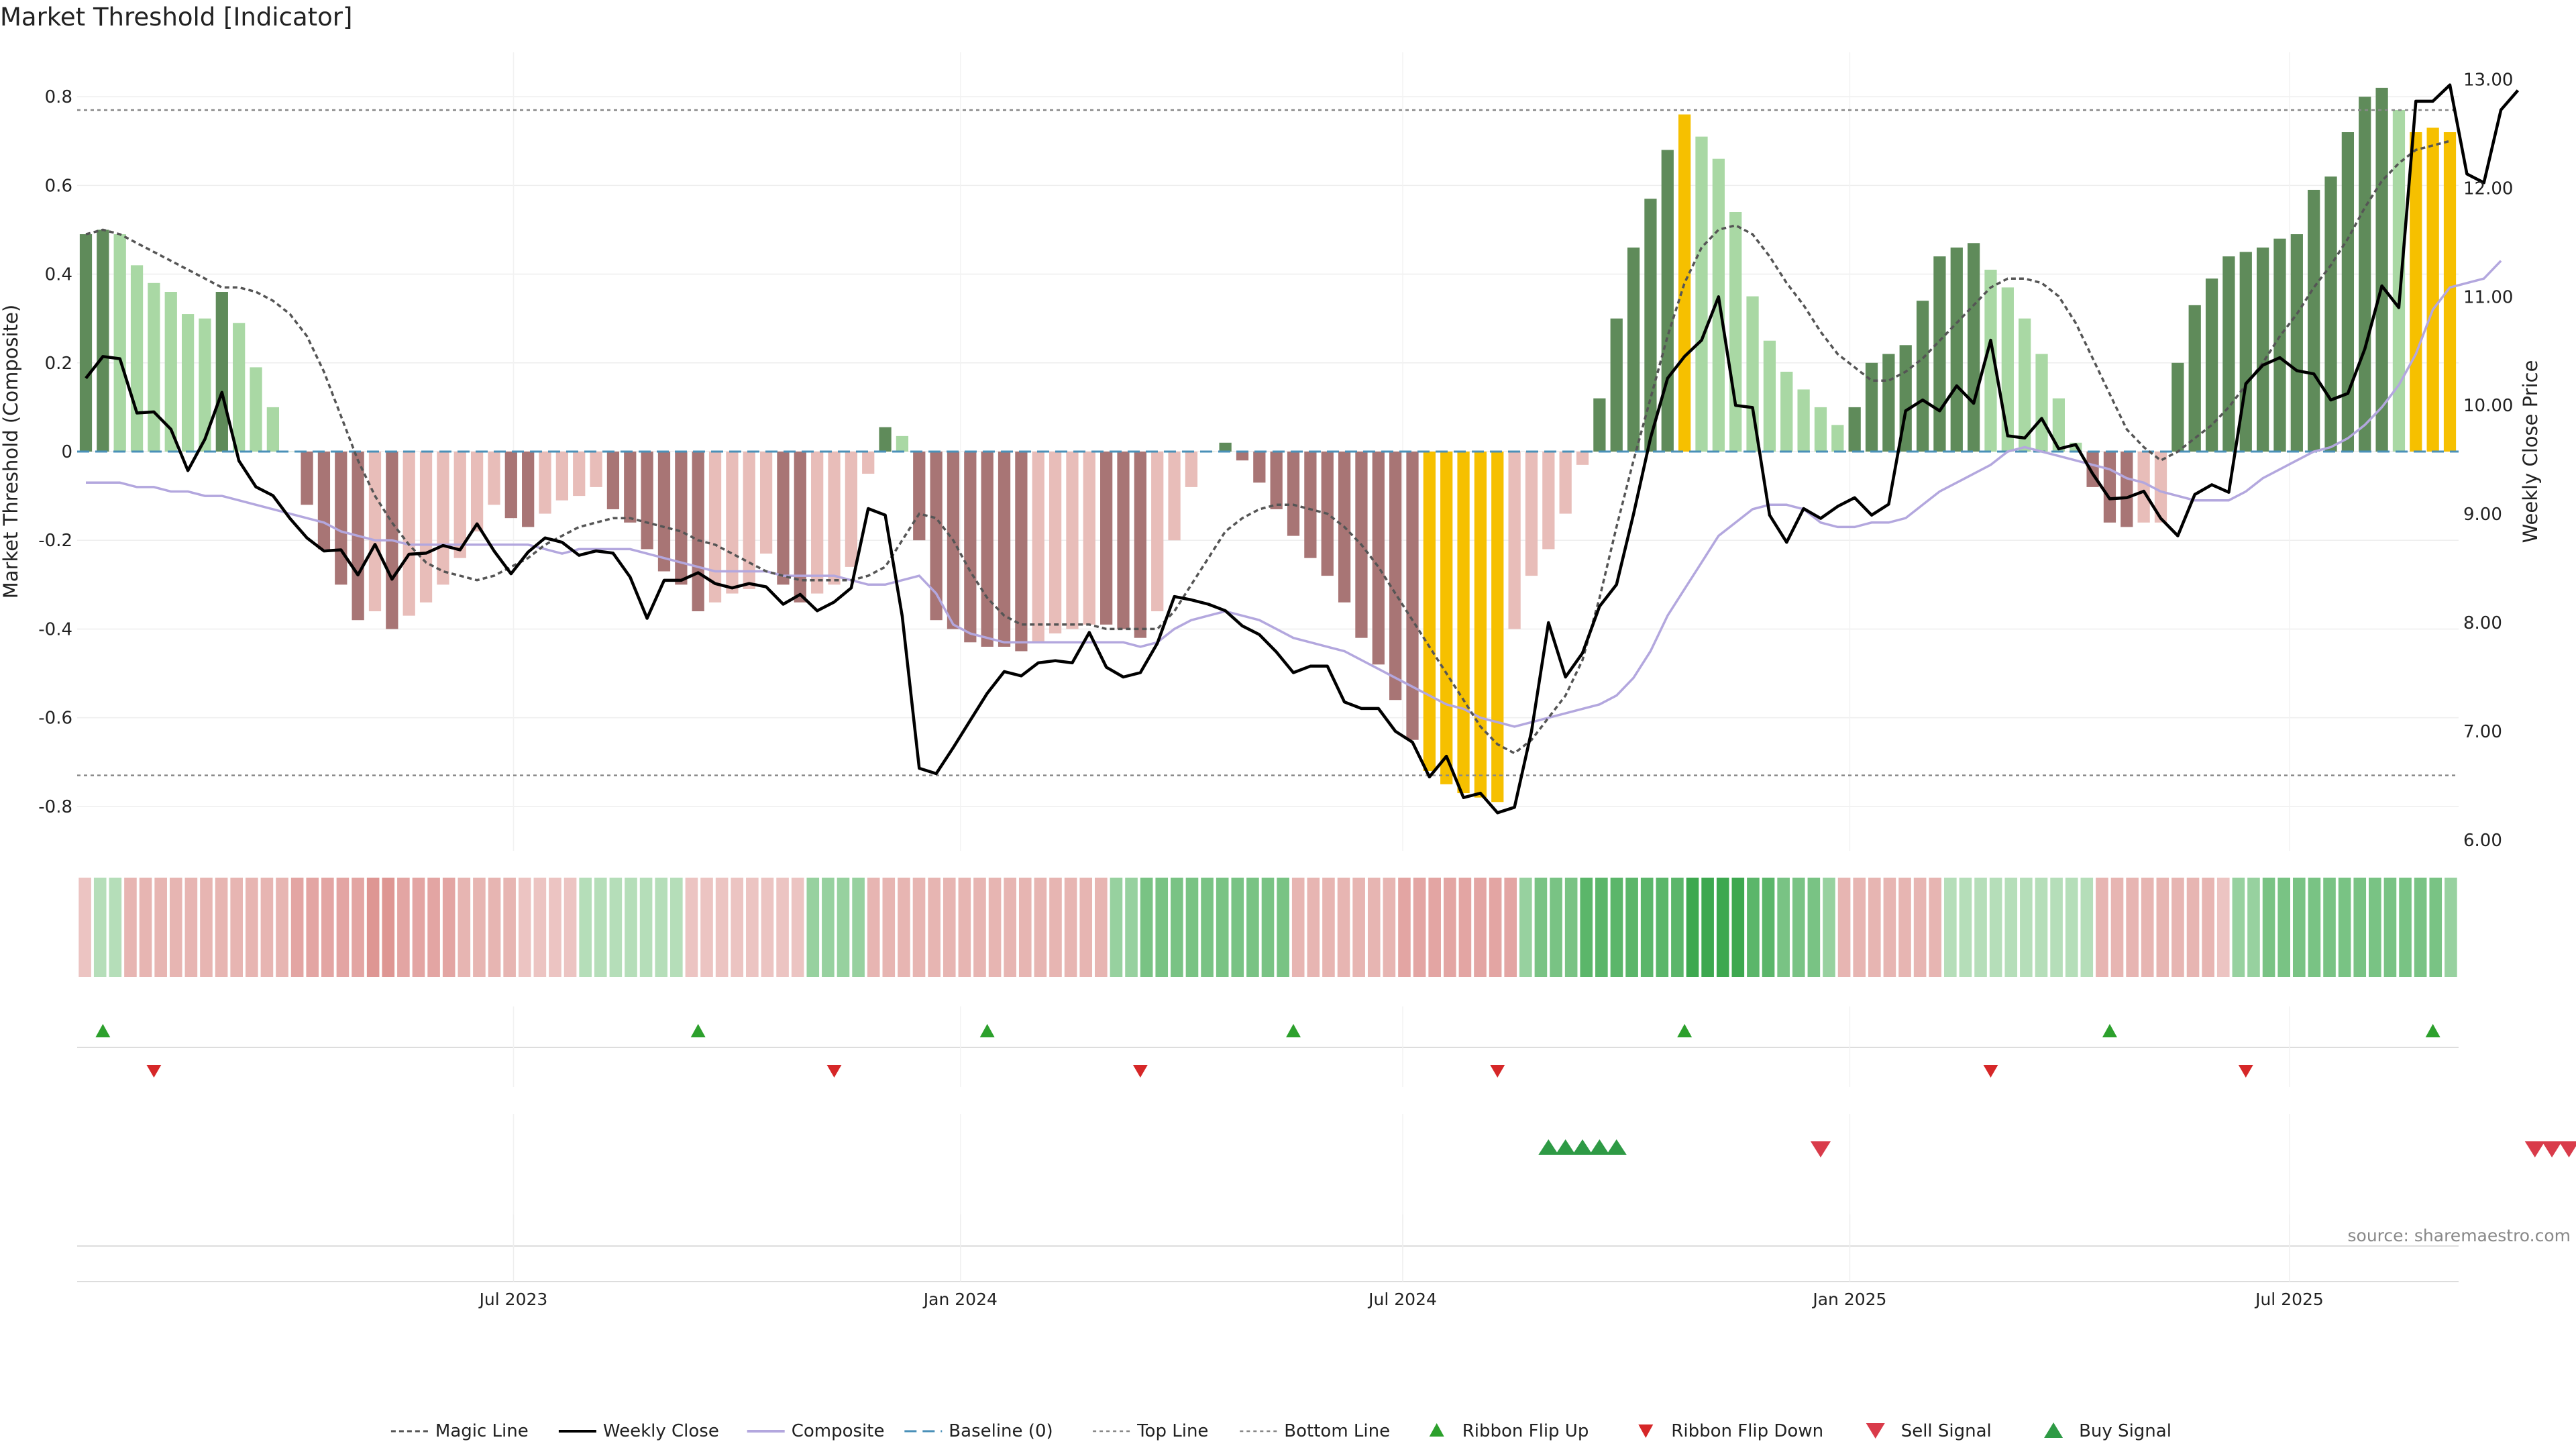  I want to click on sell-signal-marker, so click(2552, 1149).